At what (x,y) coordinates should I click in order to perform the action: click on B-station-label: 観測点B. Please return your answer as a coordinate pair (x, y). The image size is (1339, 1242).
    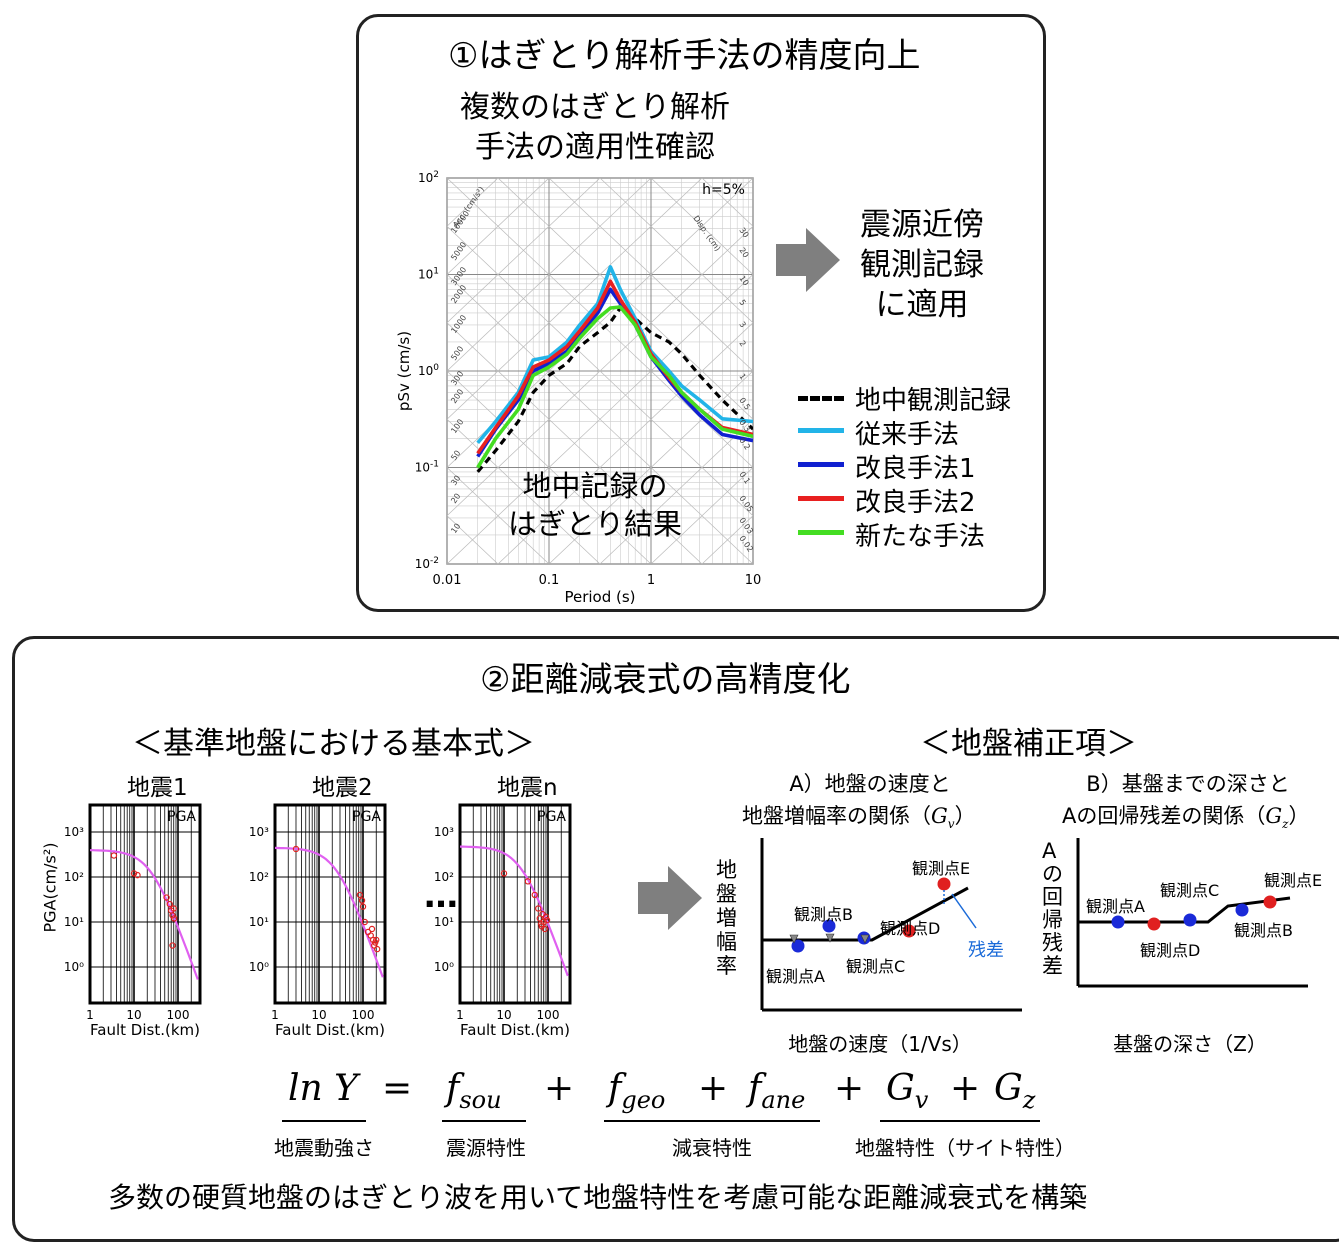
    Looking at the image, I should click on (1263, 930).